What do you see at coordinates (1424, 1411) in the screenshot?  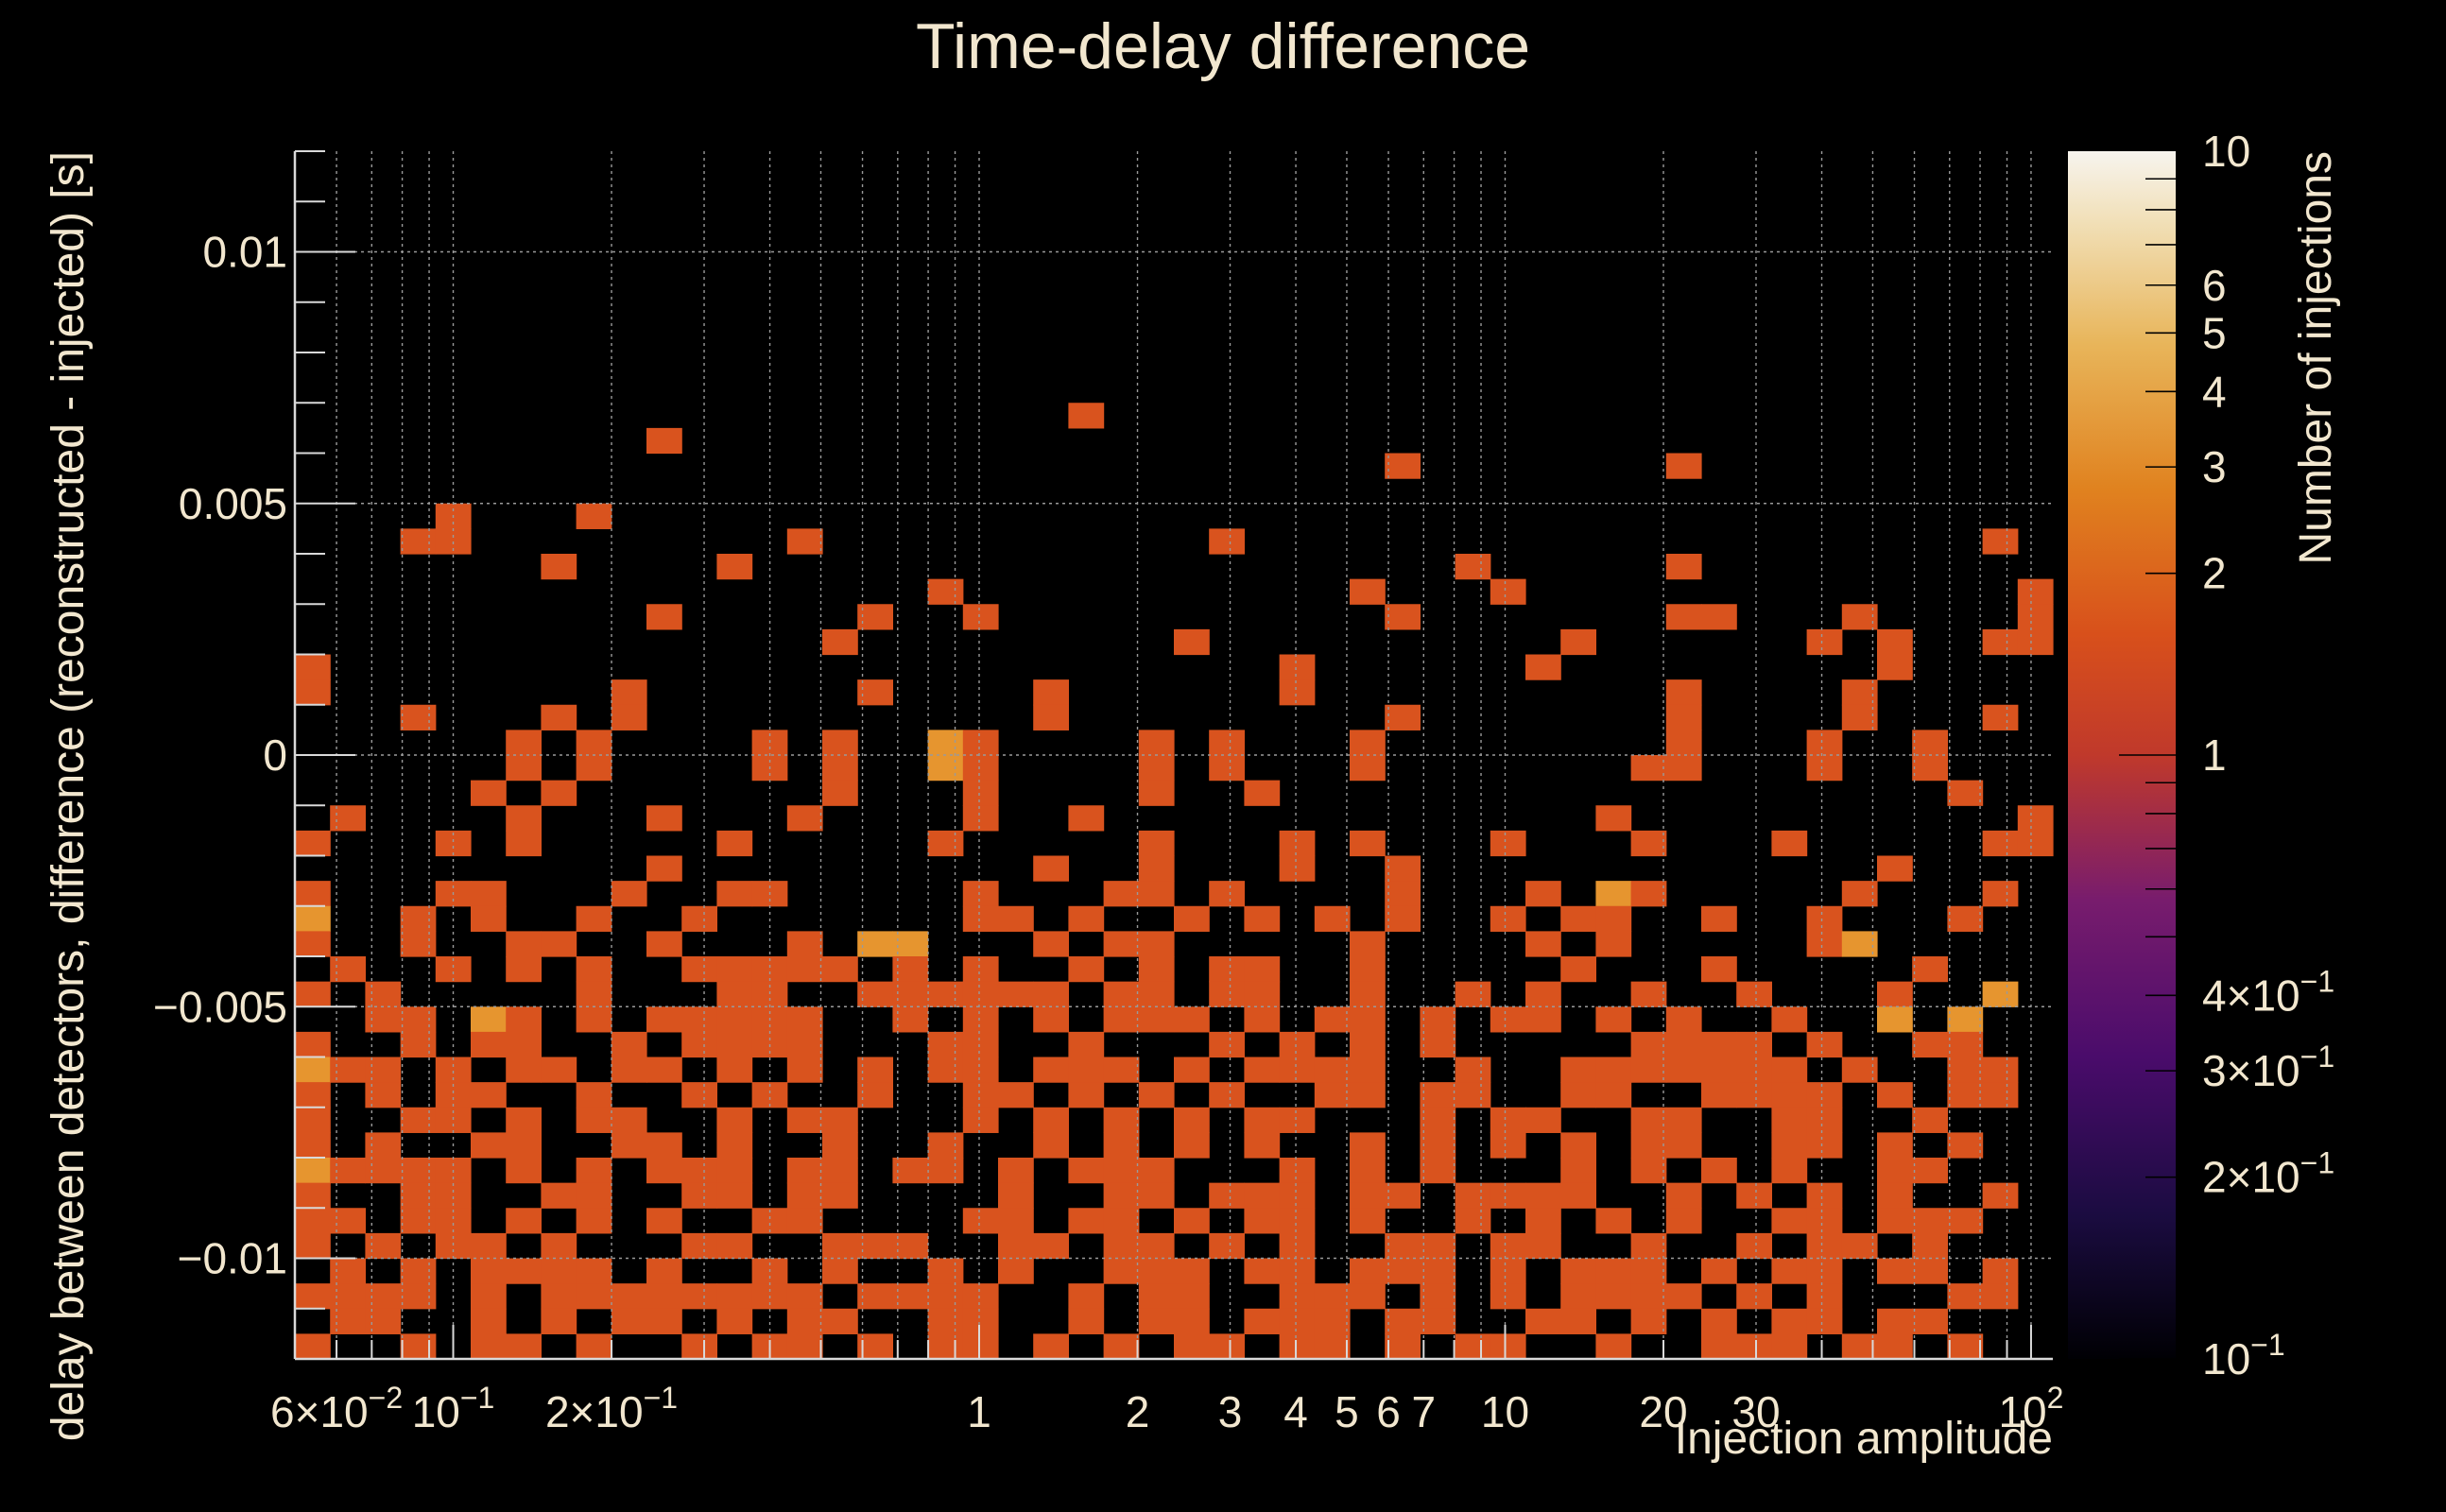 I see `x-tick-label: 7` at bounding box center [1424, 1411].